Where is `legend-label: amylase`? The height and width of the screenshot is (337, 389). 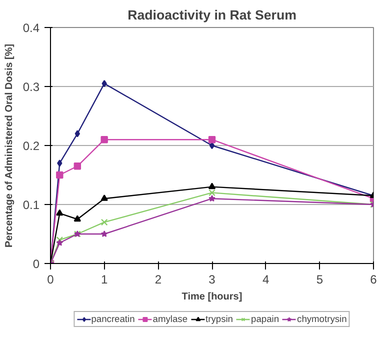
legend-label: amylase is located at coordinates (170, 319).